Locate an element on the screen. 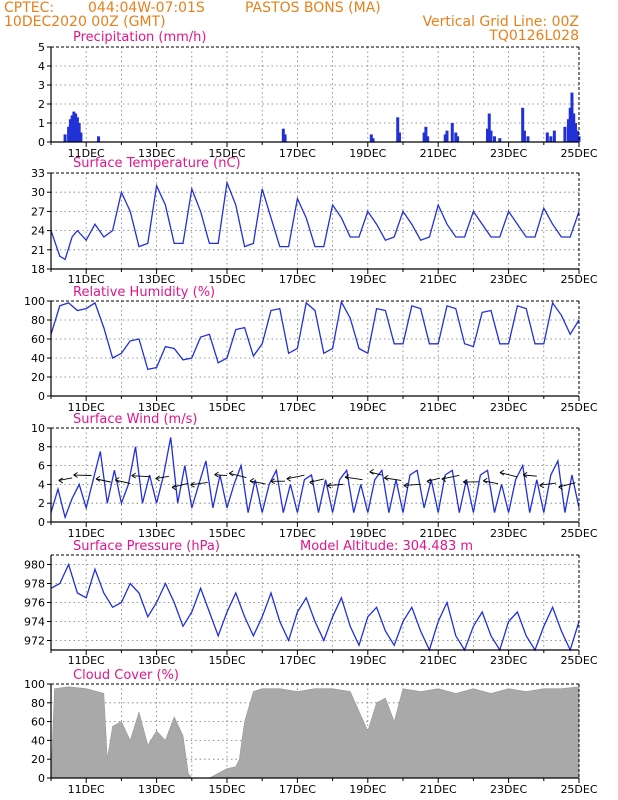 This screenshot has width=618, height=800. header-code: TQ0126L028 is located at coordinates (533, 36).